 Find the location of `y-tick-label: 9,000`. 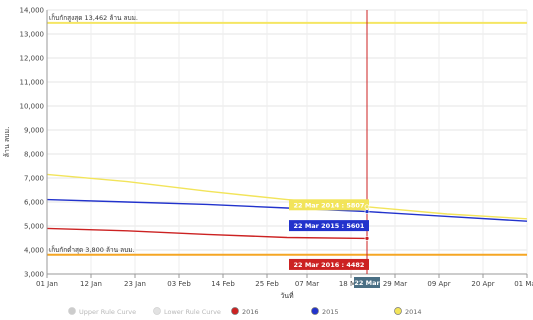

y-tick-label: 9,000 is located at coordinates (34, 131).